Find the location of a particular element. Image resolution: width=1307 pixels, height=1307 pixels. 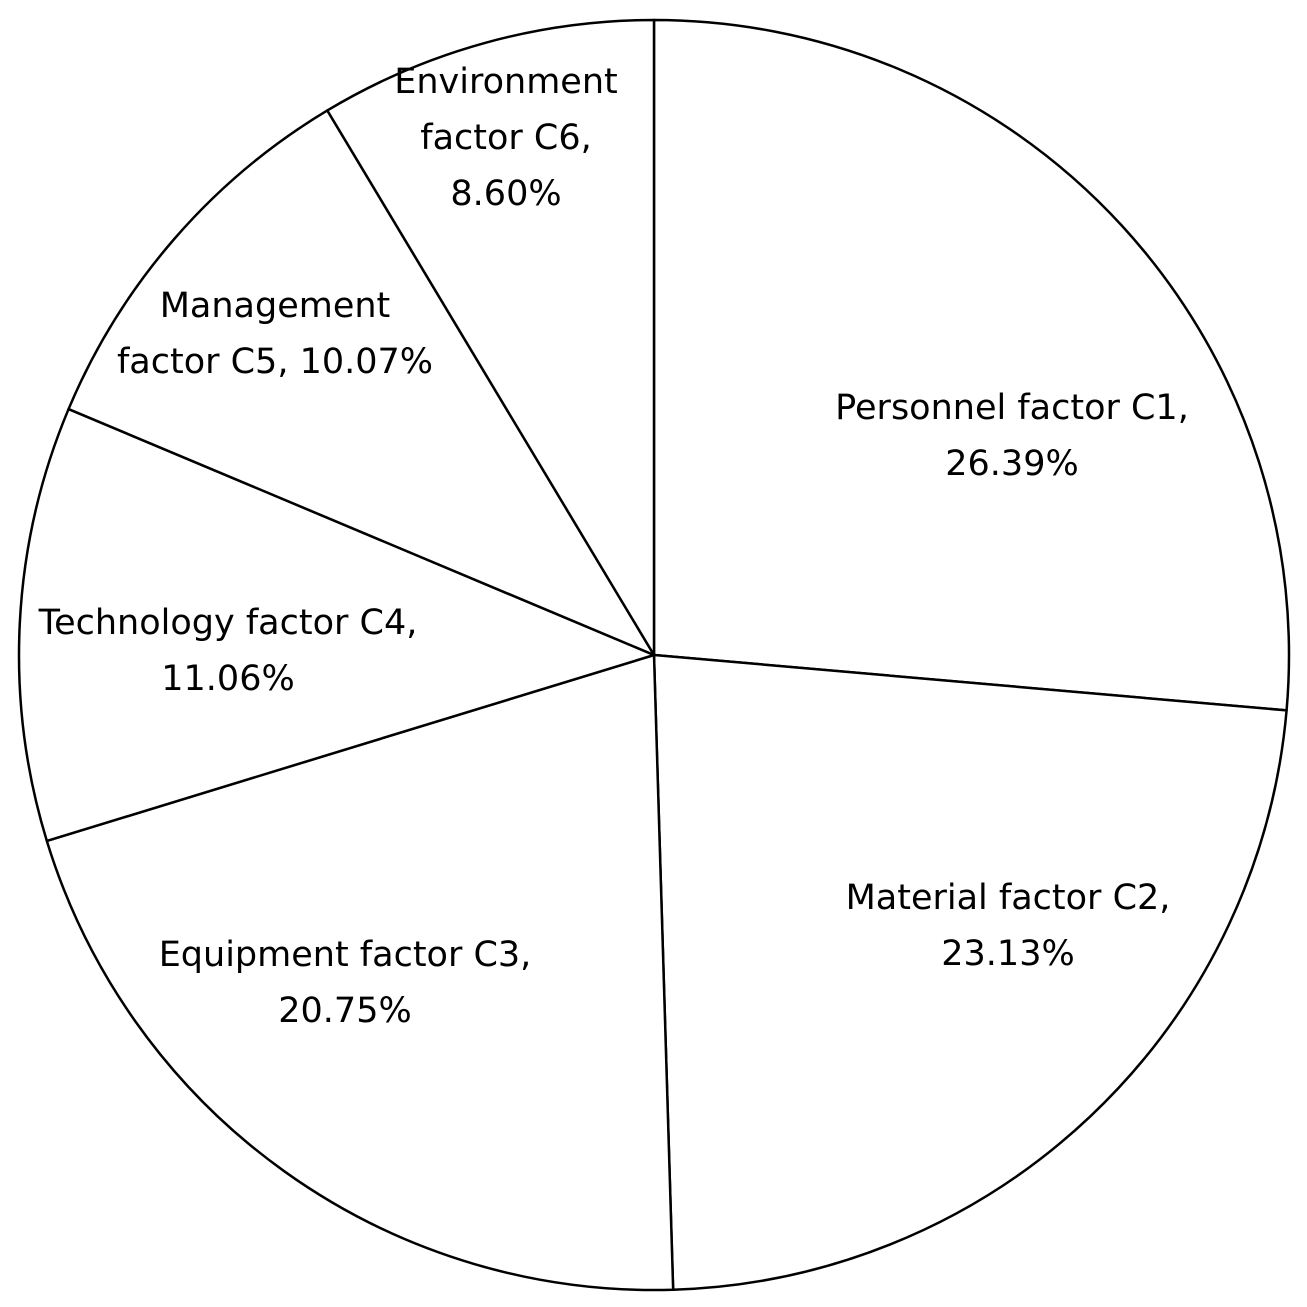

slice-label-c4: Technology factor C4, 11.06% is located at coordinates (228, 651).